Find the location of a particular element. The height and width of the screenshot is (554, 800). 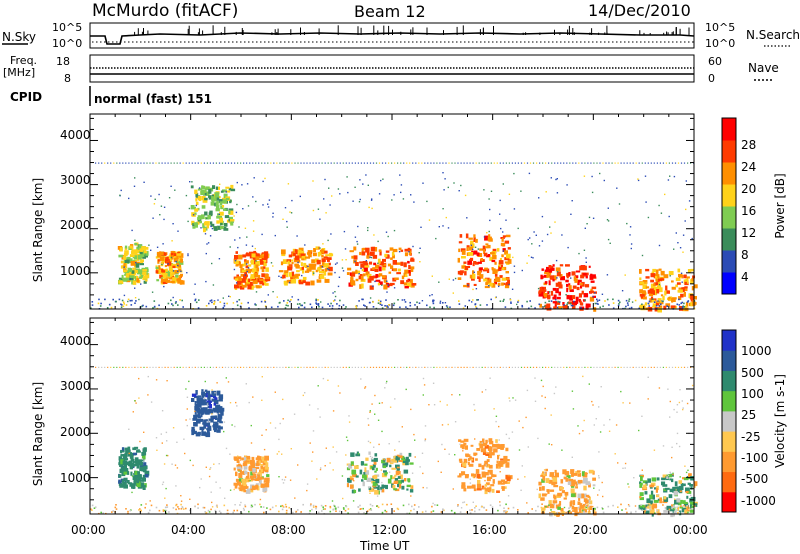

freq-tick-top: 18 is located at coordinates (63, 61).